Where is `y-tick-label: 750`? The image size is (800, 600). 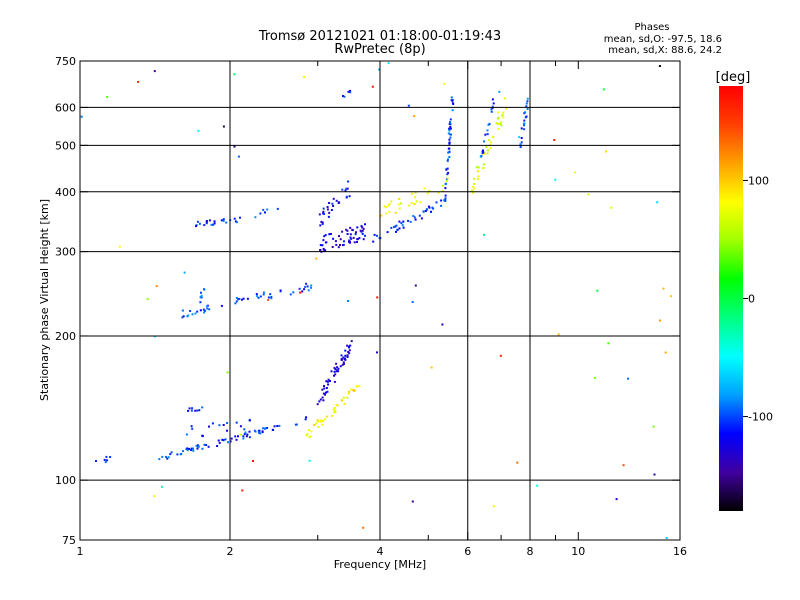 y-tick-label: 750 is located at coordinates (65, 61).